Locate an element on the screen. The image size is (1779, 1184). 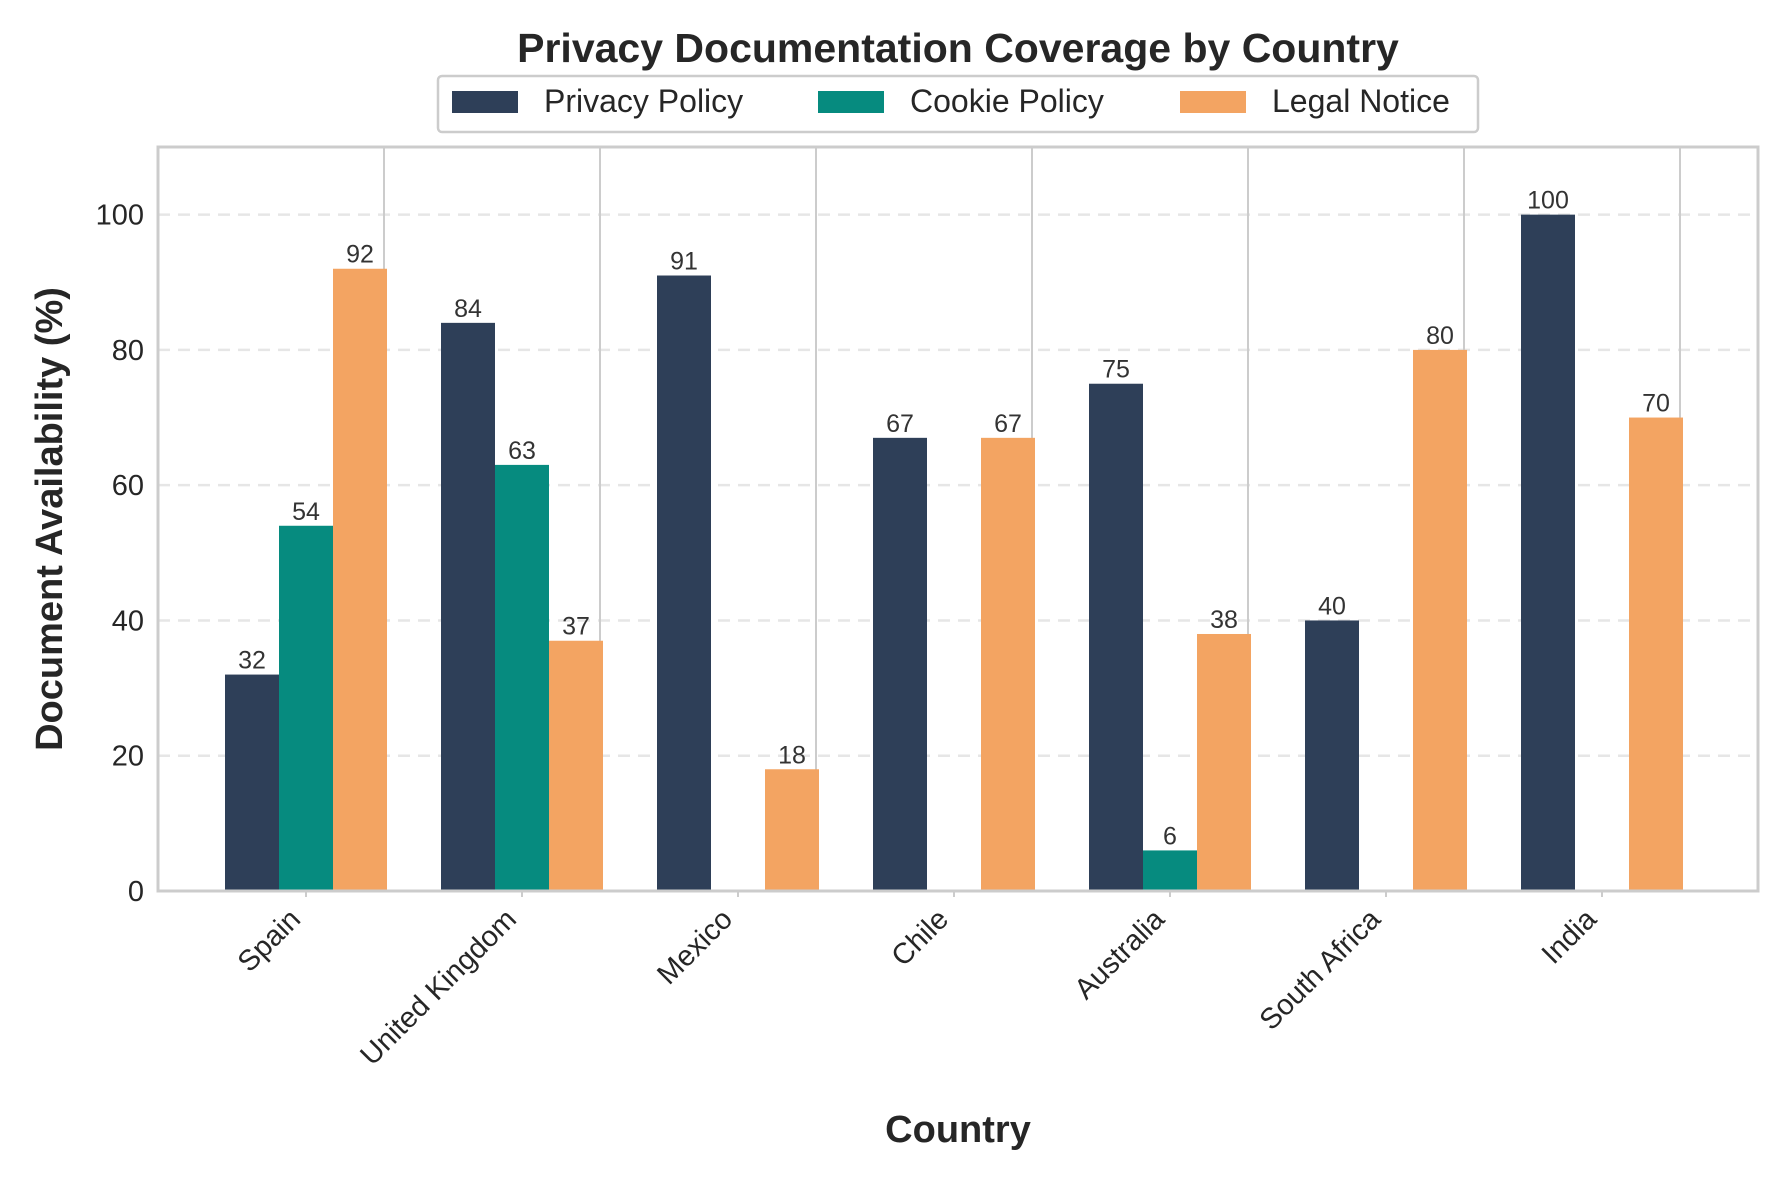
legend: Privacy Policy Cookie Policy Legal Notice is located at coordinates (958, 104).